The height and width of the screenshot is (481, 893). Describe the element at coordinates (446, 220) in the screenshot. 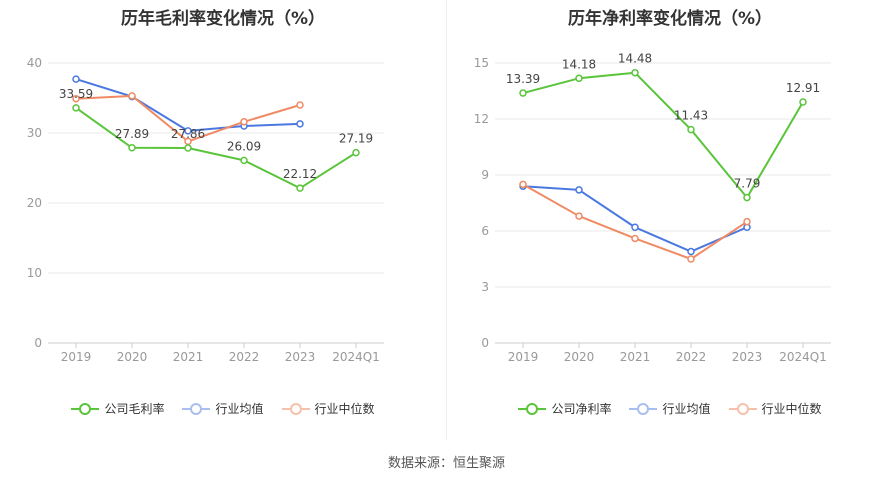

I see `panel-divider` at that location.